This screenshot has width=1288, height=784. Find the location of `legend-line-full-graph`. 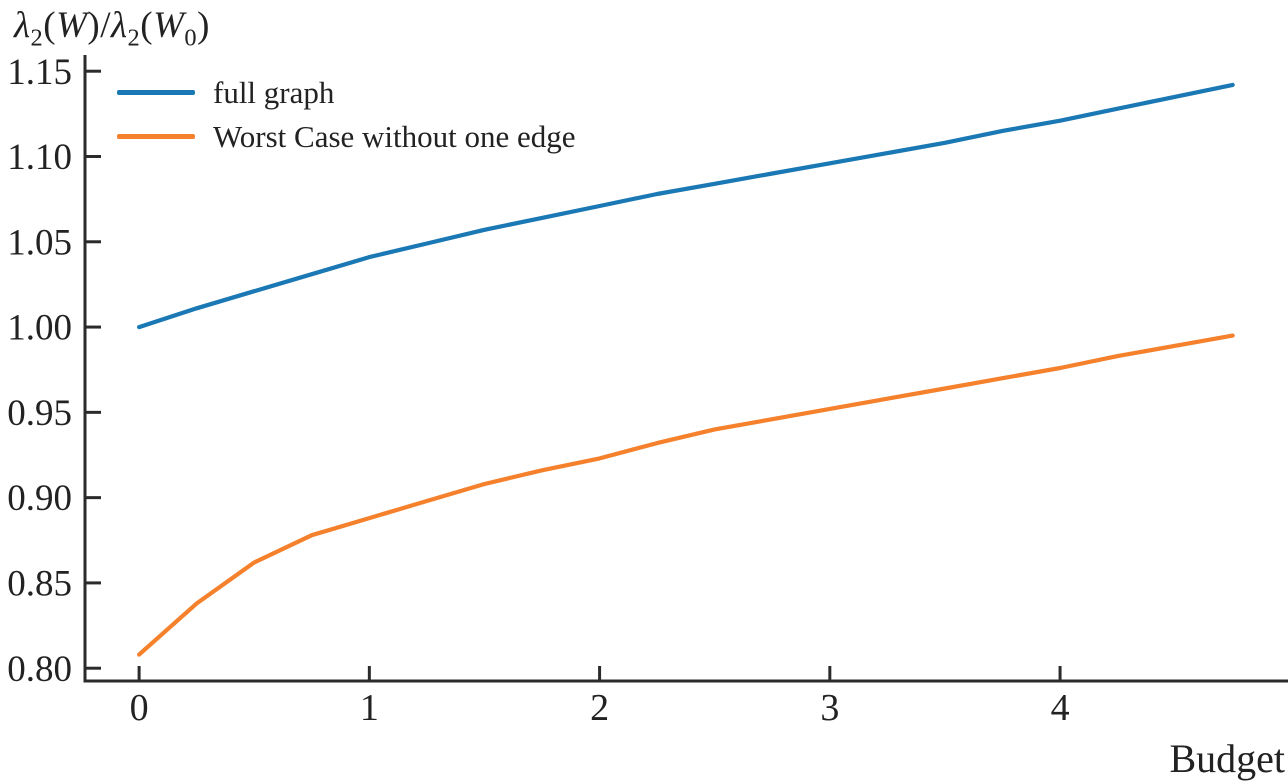

legend-line-full-graph is located at coordinates (156, 92).